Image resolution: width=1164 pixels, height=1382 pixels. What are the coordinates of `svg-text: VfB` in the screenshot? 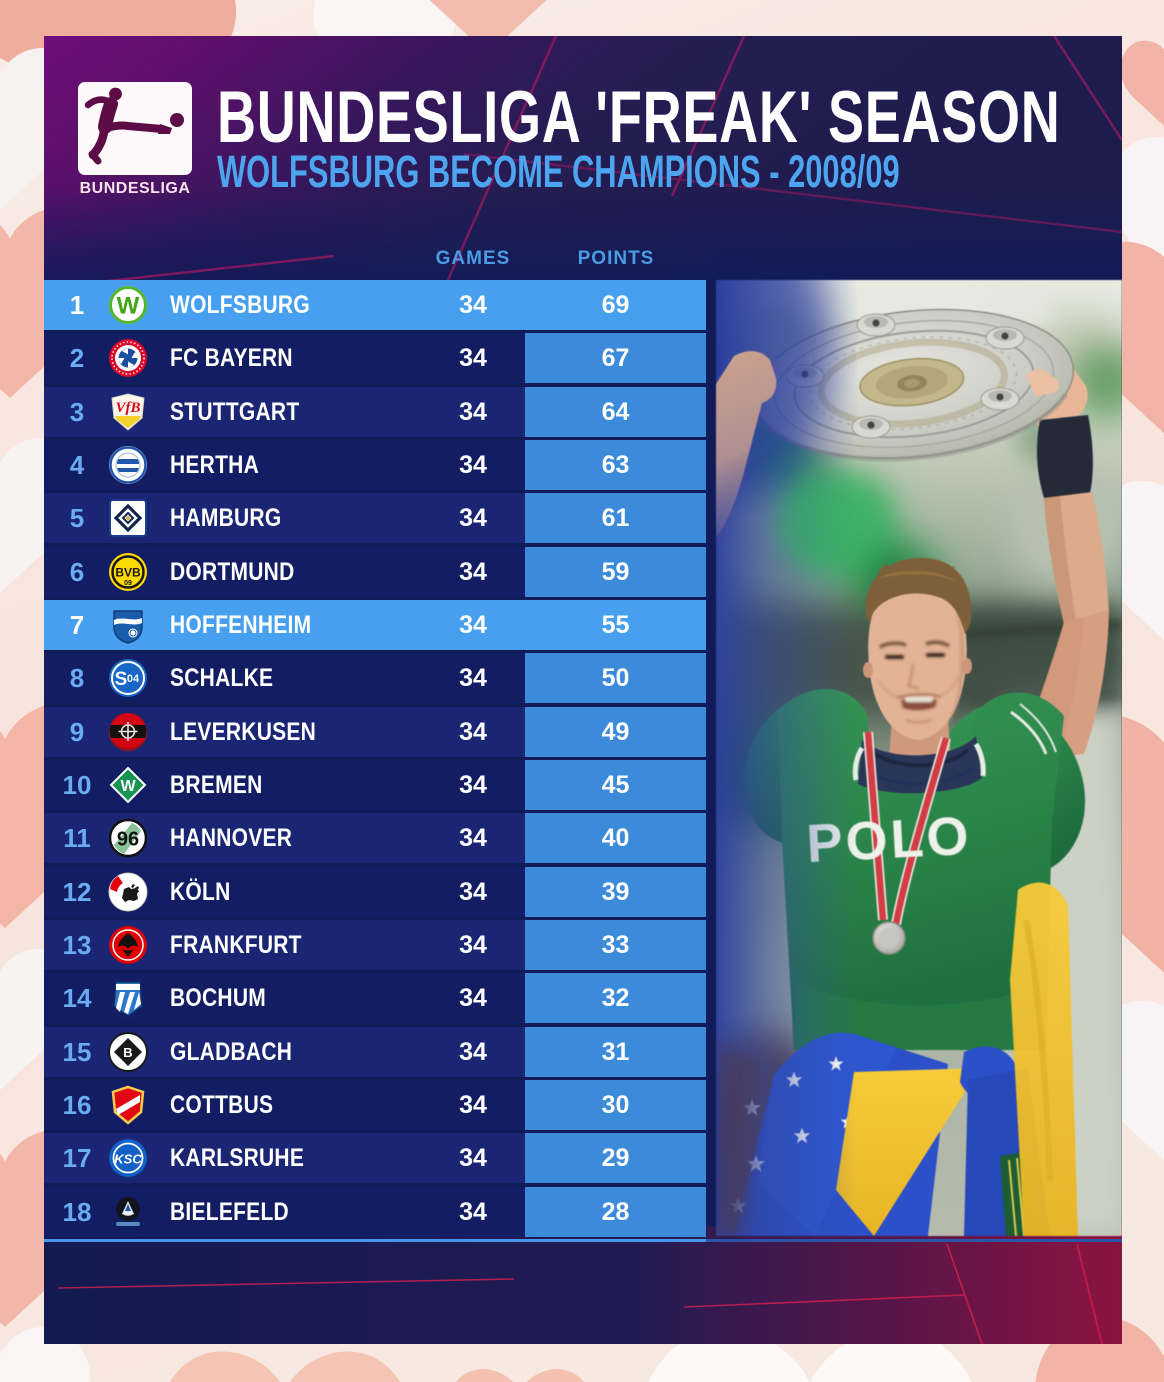 It's located at (127, 408).